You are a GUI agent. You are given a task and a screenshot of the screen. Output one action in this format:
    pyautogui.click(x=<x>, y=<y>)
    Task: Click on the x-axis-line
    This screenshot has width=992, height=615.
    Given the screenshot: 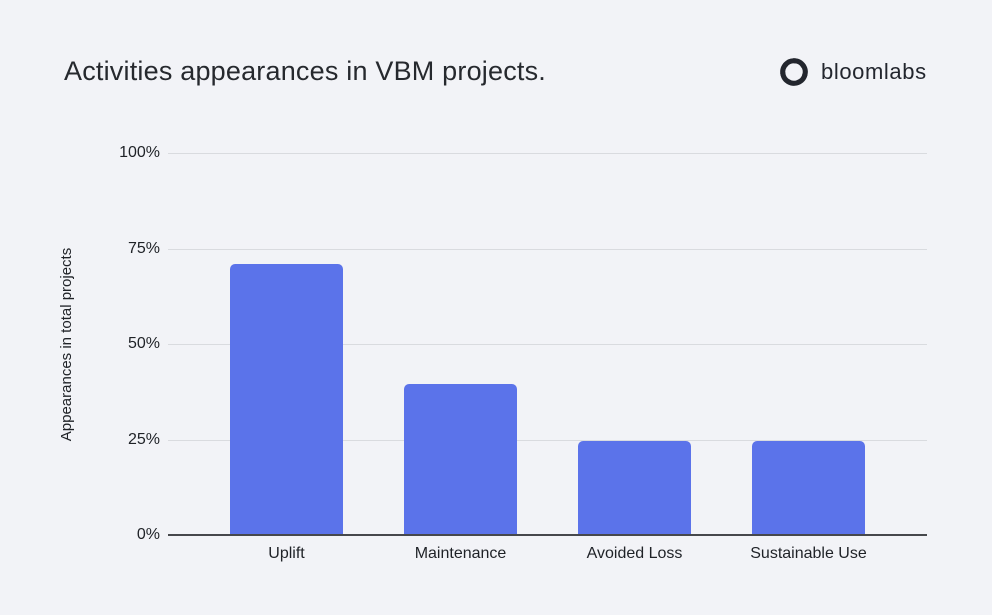 What is the action you would take?
    pyautogui.click(x=547, y=535)
    